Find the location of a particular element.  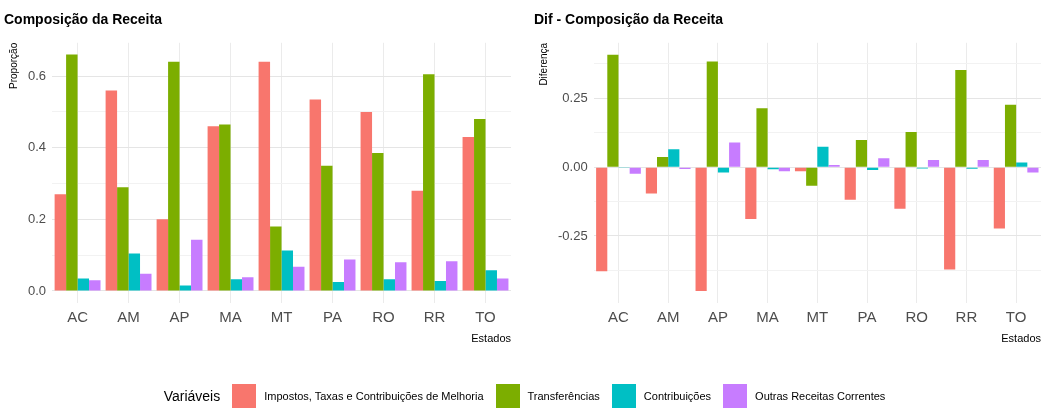

y-axis-title: Proporção is located at coordinates (13, 65).